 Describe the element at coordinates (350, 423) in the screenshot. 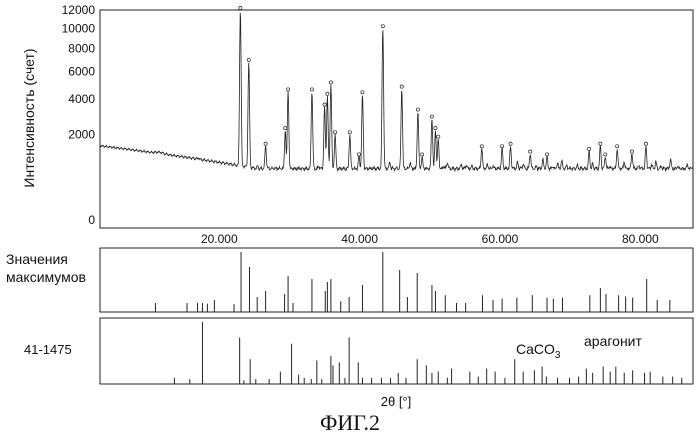

I see `figure-caption: ФИГ.2` at that location.